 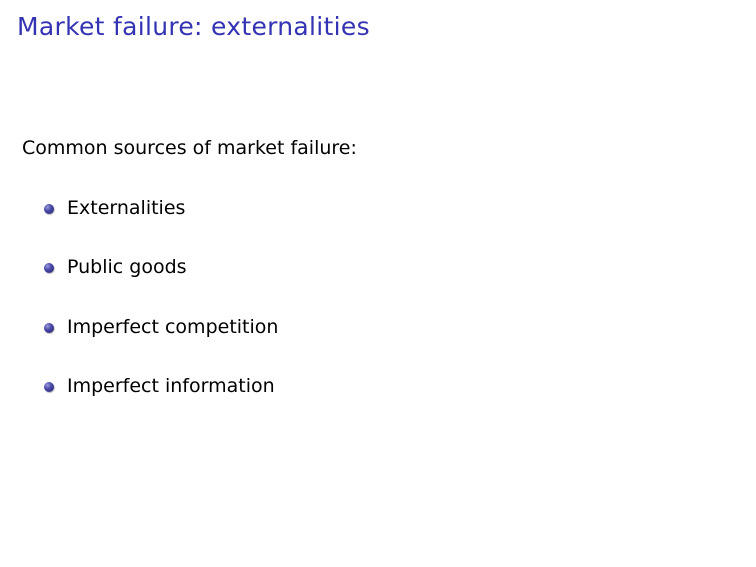 I want to click on list-item-label: Imperfect competition, so click(x=173, y=326).